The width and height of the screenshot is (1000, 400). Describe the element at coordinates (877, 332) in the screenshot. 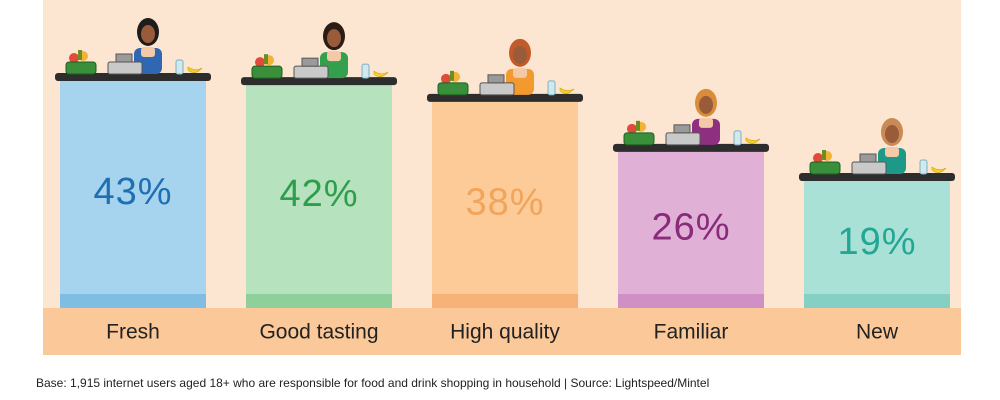

I see `category-label: New` at that location.